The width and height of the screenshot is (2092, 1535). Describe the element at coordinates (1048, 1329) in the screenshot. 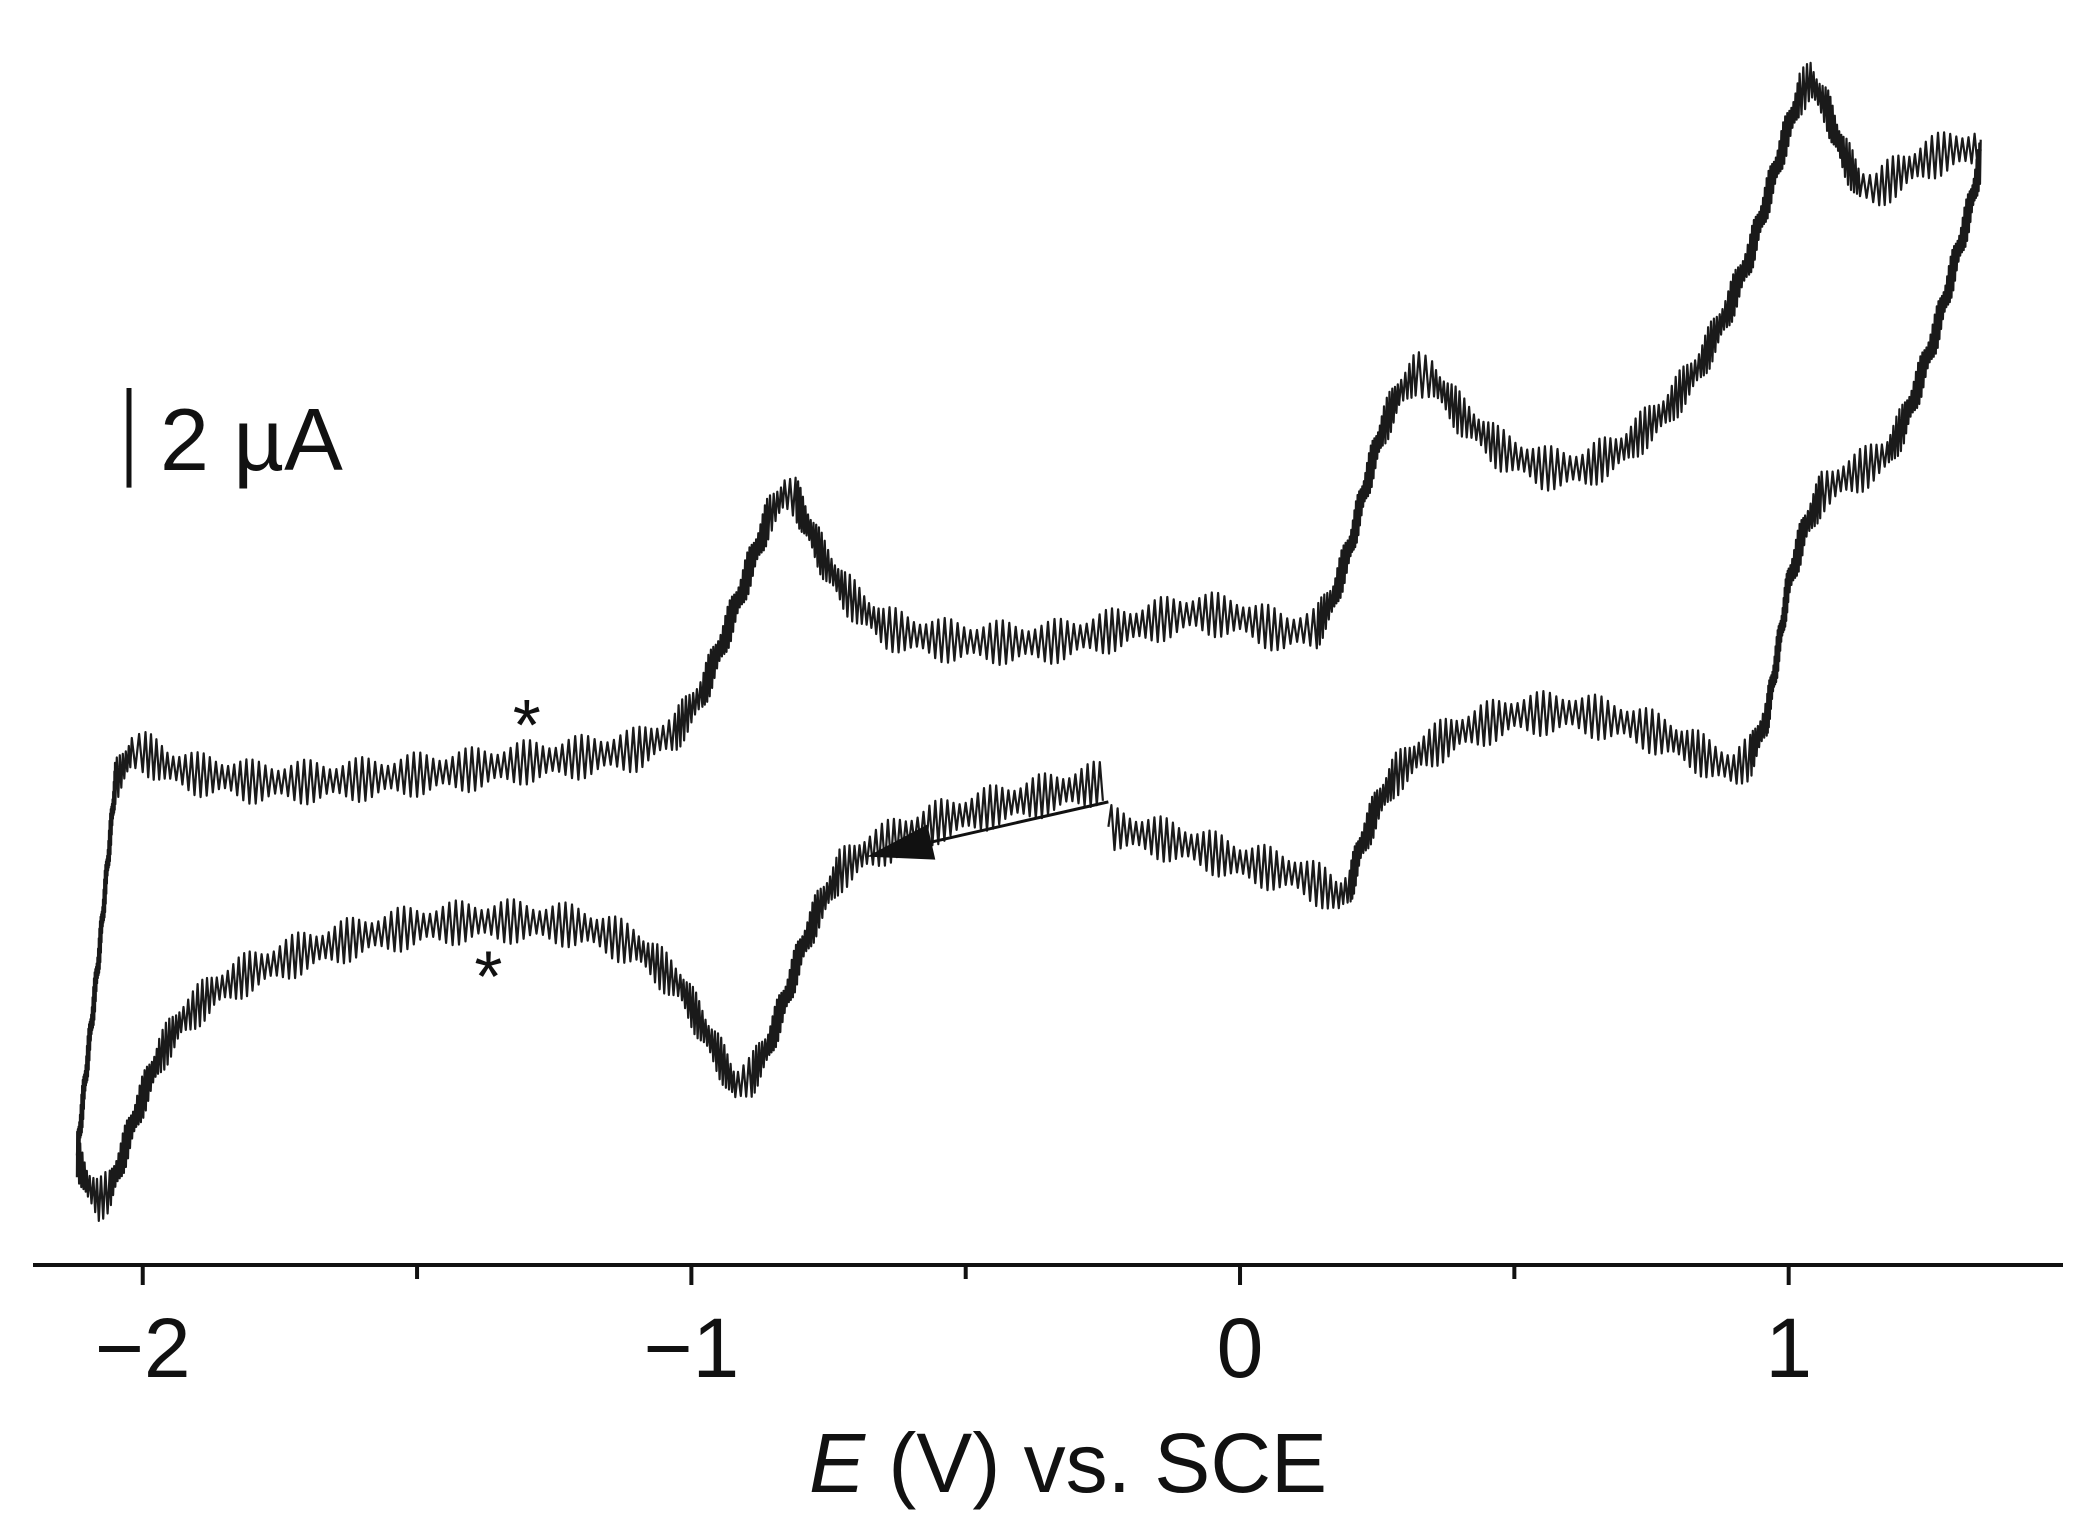

I see `x-axis: −2 −1 0 1` at that location.